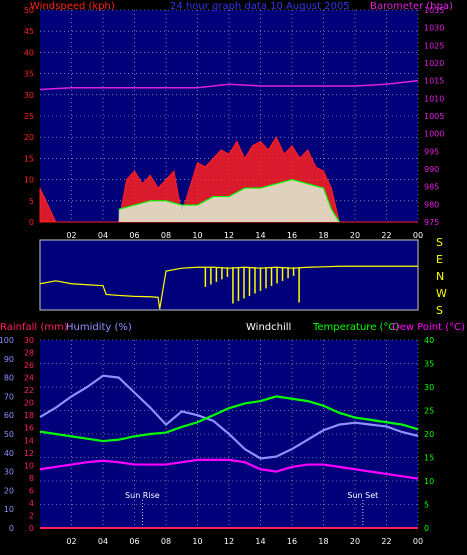 This screenshot has width=467, height=555. I want to click on humidity-tick-label: 50, so click(9, 434).